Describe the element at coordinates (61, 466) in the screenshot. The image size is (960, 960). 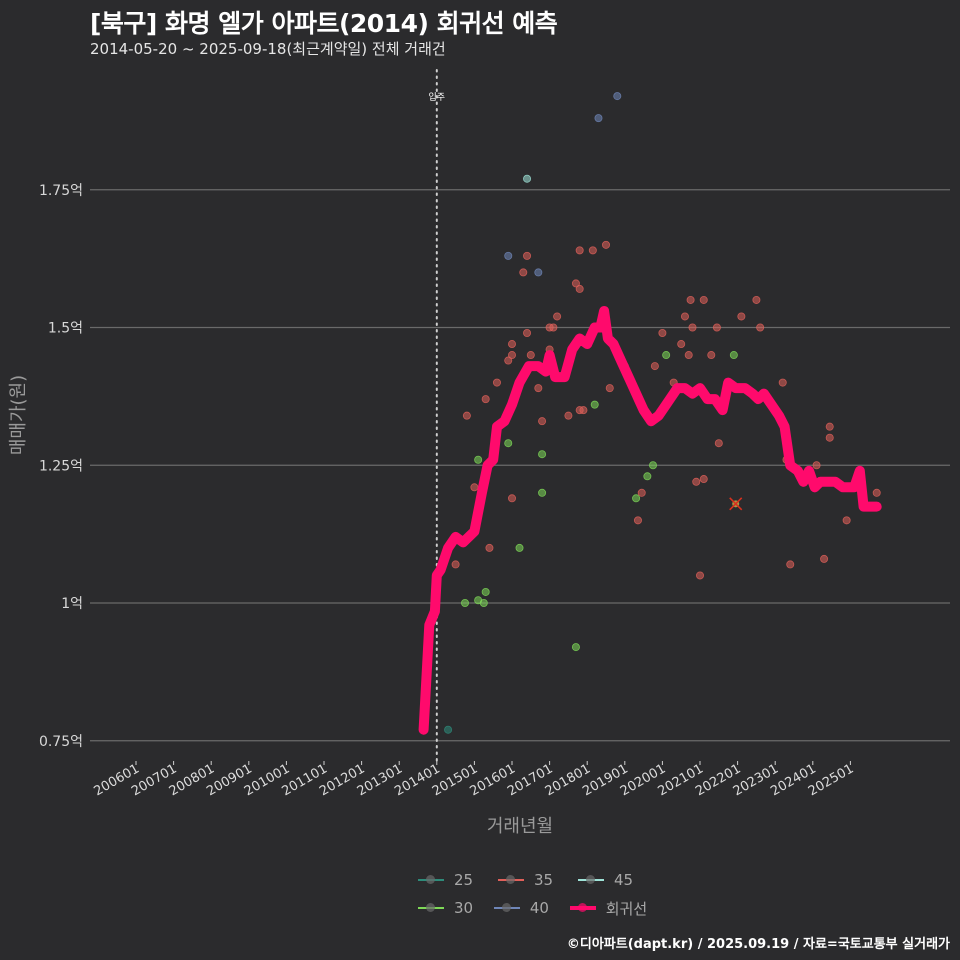
I see `y-axis: 0.75억 1억 1.25억 1.5억 1.75억` at that location.